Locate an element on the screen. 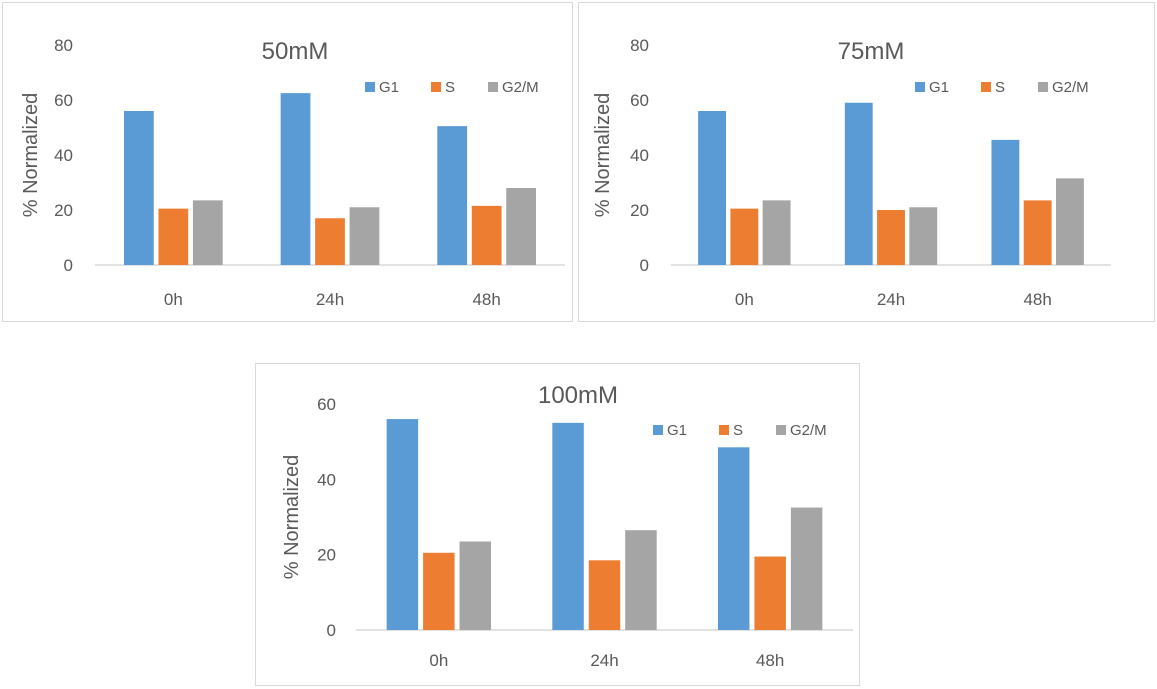 This screenshot has width=1157, height=689. chart-2-x-tick-label: 48h is located at coordinates (770, 660).